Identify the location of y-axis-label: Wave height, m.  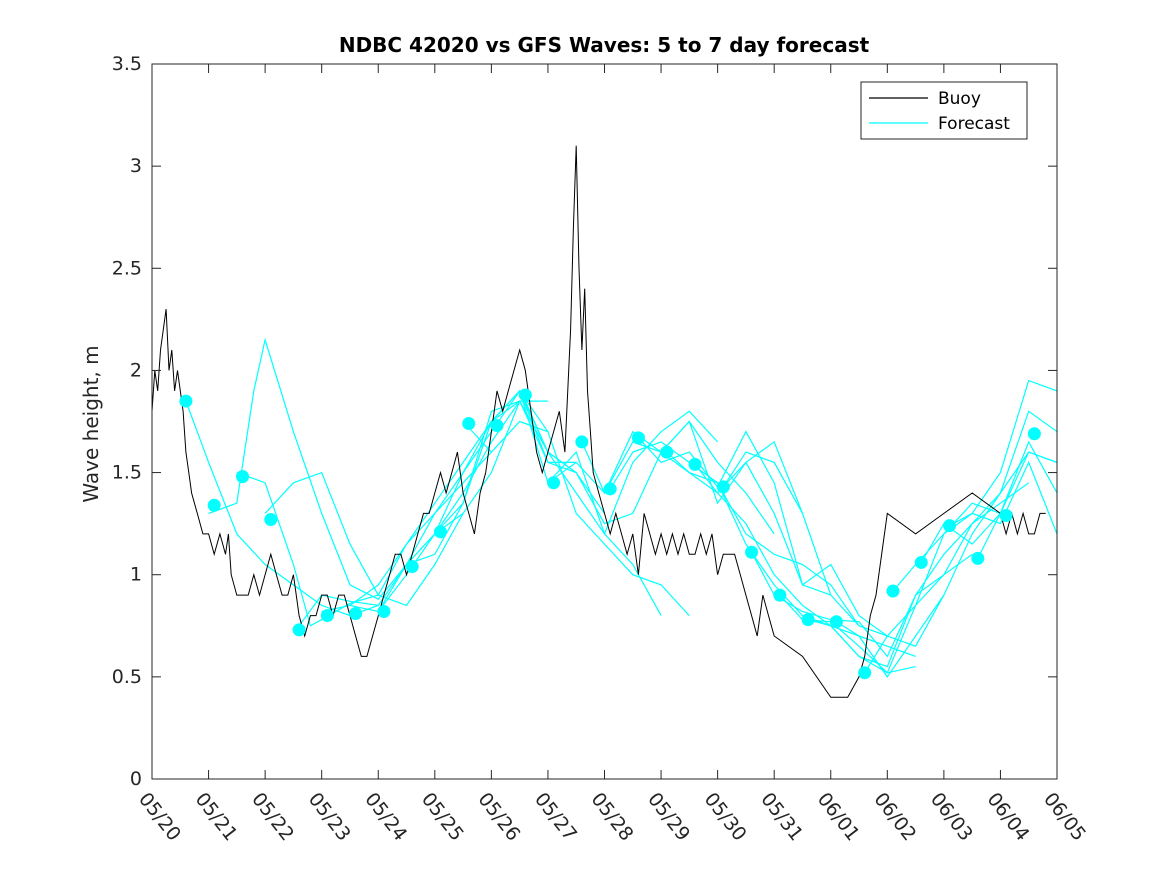
(91, 423).